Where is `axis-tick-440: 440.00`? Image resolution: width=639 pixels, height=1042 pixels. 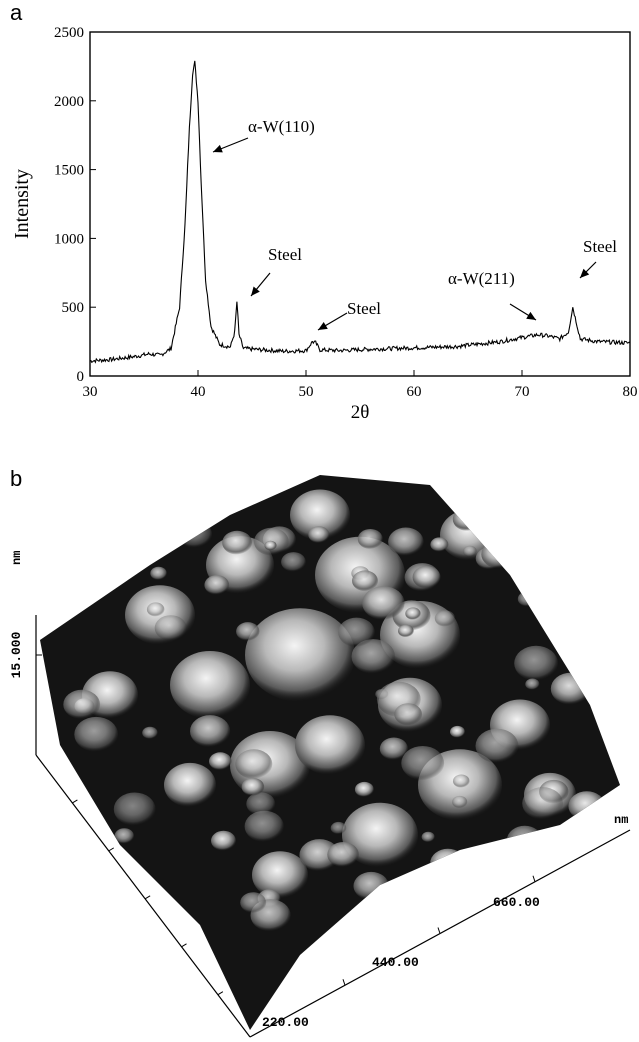
axis-tick-440: 440.00 is located at coordinates (395, 962).